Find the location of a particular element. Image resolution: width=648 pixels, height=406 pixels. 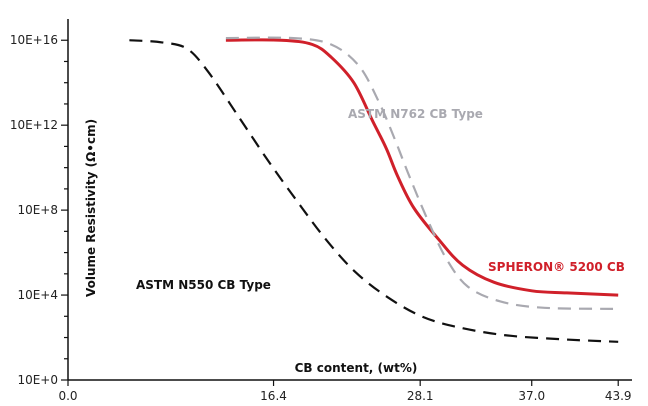

x-tick-label: 28.1 is located at coordinates (420, 396).